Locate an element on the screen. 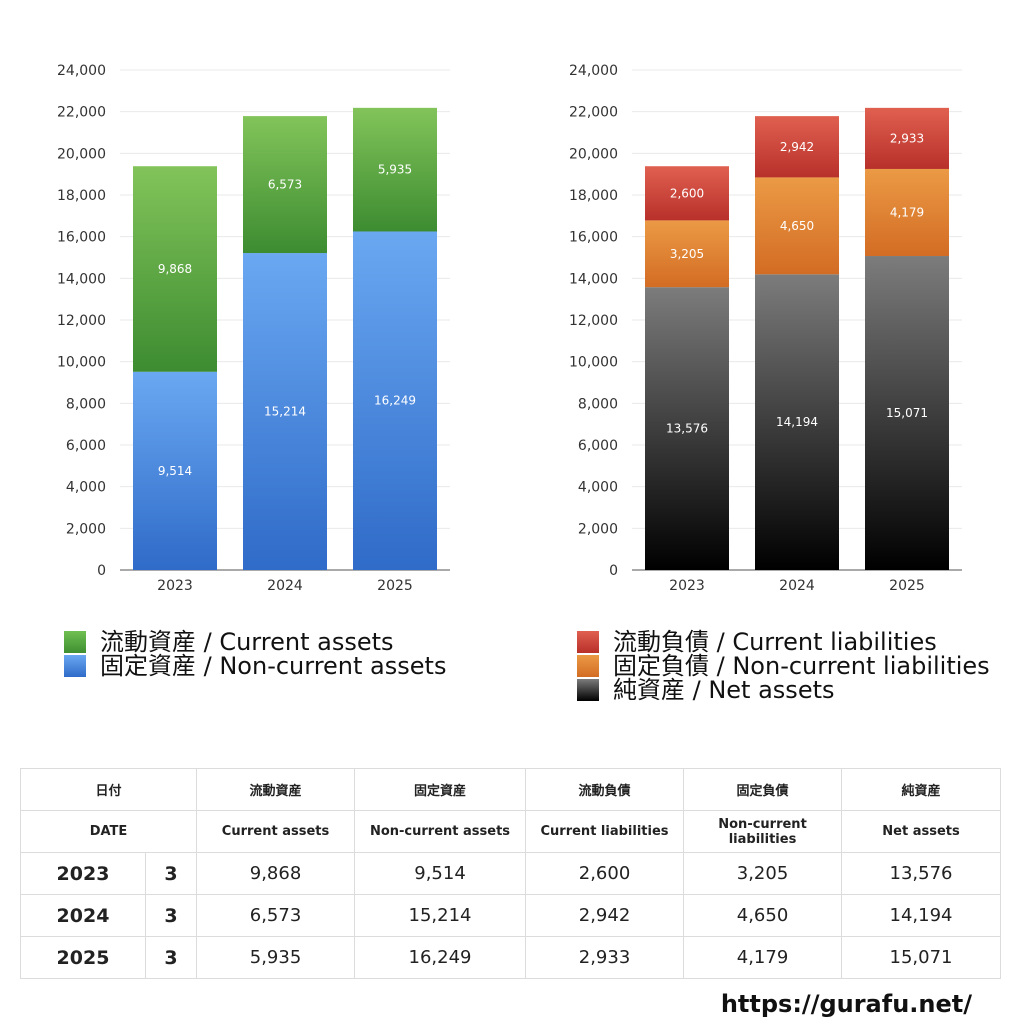 The width and height of the screenshot is (1024, 1024). y-tick-label: 18,000 is located at coordinates (593, 196).